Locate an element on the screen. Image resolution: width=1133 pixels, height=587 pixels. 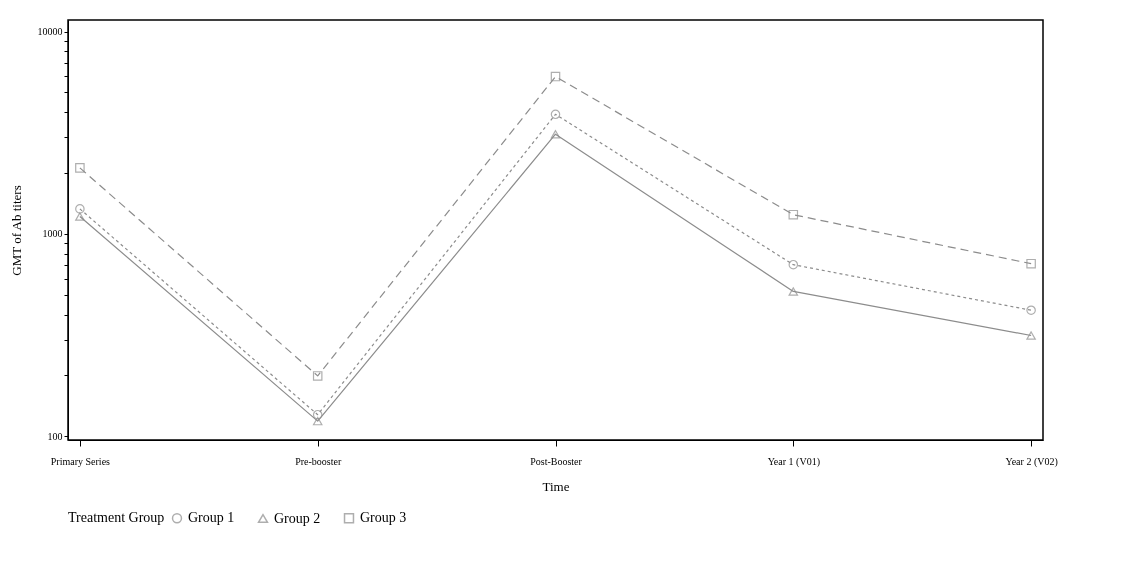
x-tick-label: Year 1 (V01) is located at coordinates (793, 461).